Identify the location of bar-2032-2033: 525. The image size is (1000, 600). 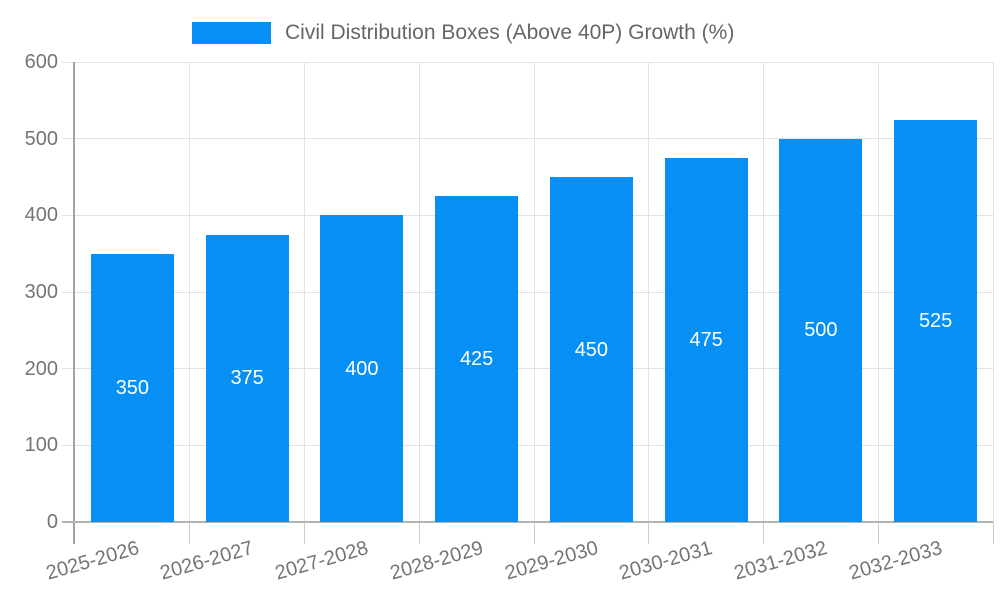
(936, 320).